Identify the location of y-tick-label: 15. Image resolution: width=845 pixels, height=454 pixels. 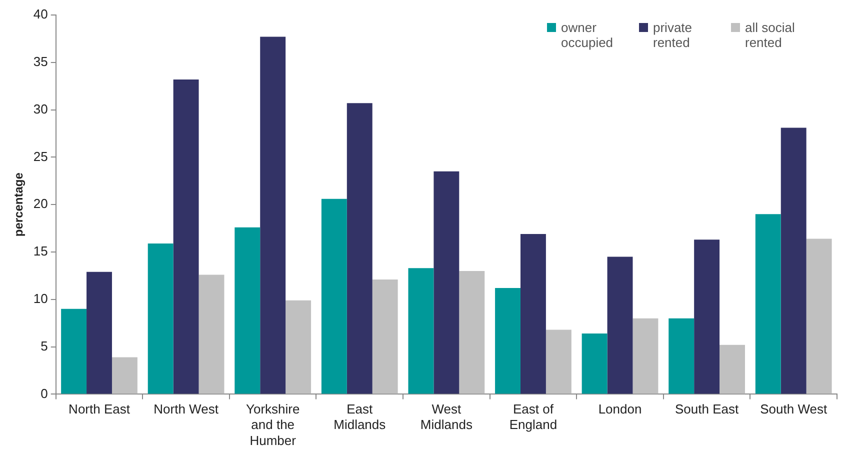
(40, 251).